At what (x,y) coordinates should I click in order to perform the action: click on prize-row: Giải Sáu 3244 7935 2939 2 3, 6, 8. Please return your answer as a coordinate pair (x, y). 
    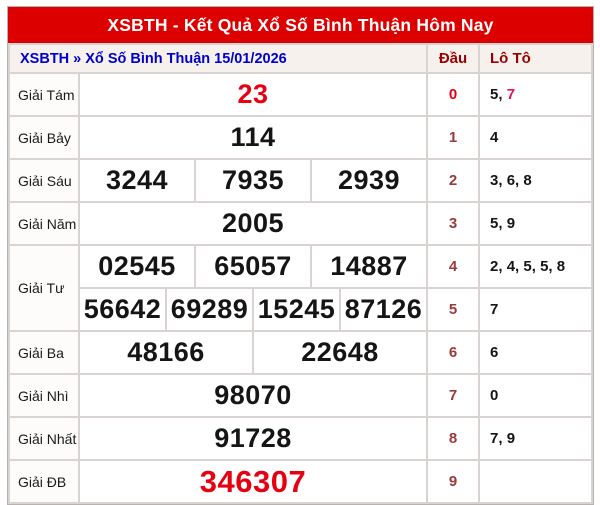
    Looking at the image, I should click on (300, 180).